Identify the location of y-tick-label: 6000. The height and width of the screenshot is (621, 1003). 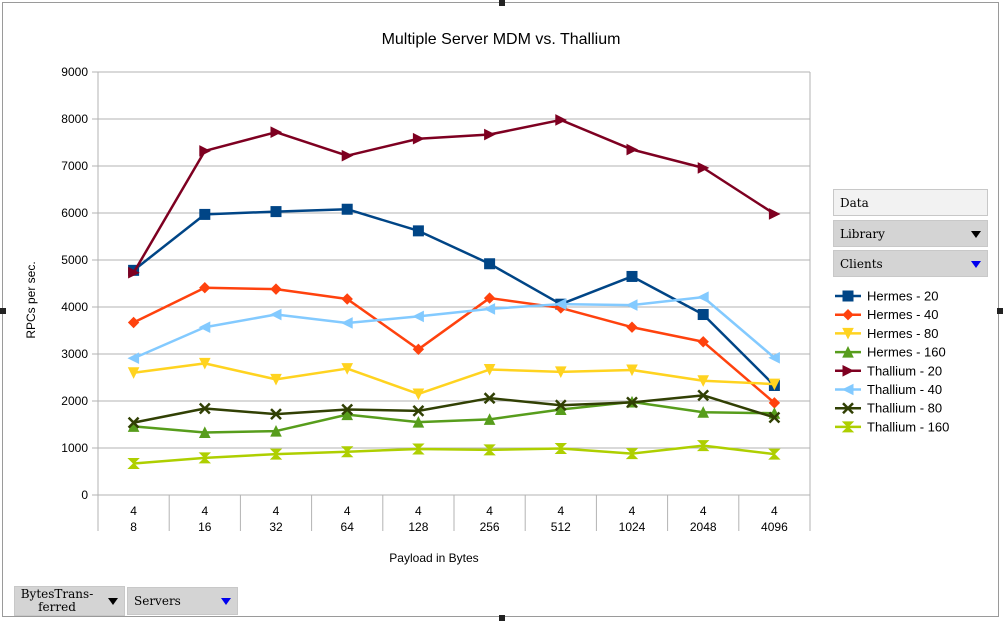
(74, 213).